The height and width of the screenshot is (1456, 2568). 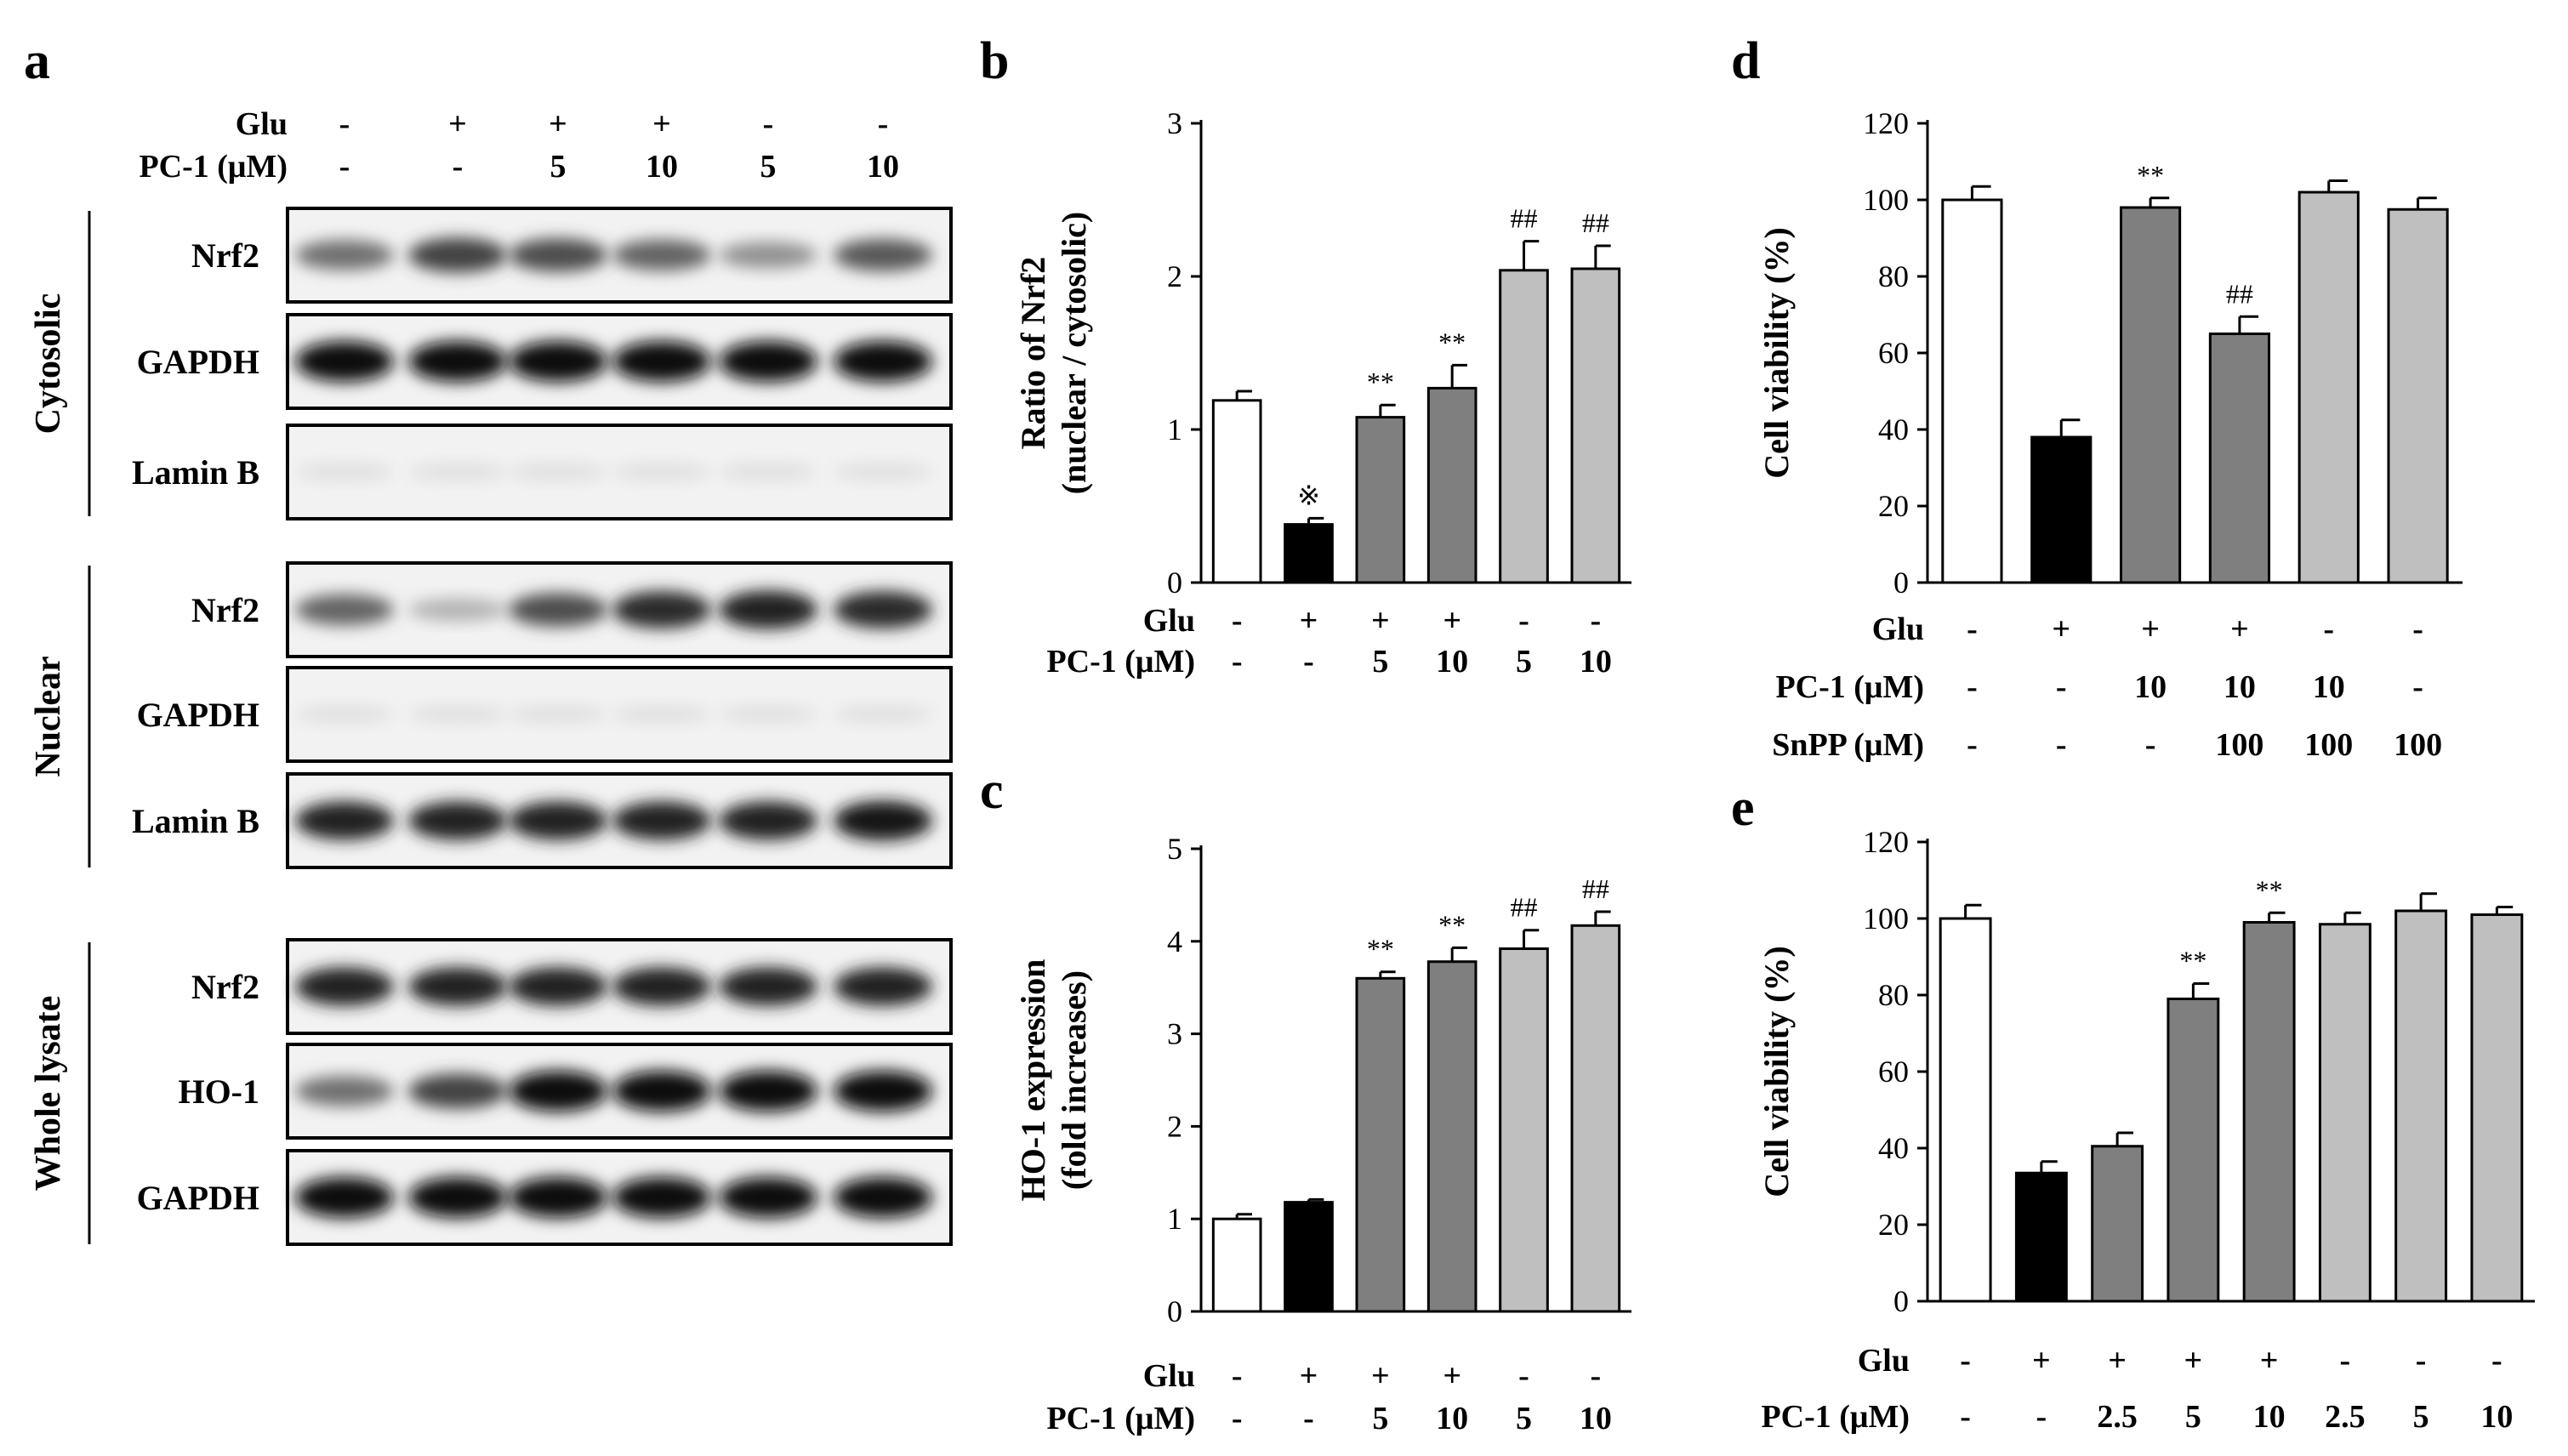 What do you see at coordinates (198, 1198) in the screenshot?
I see `band-label: GAPDH` at bounding box center [198, 1198].